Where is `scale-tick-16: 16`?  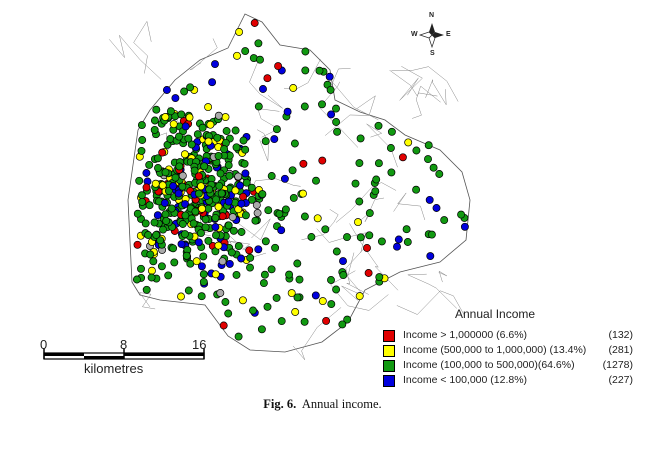 scale-tick-16: 16 is located at coordinates (199, 344).